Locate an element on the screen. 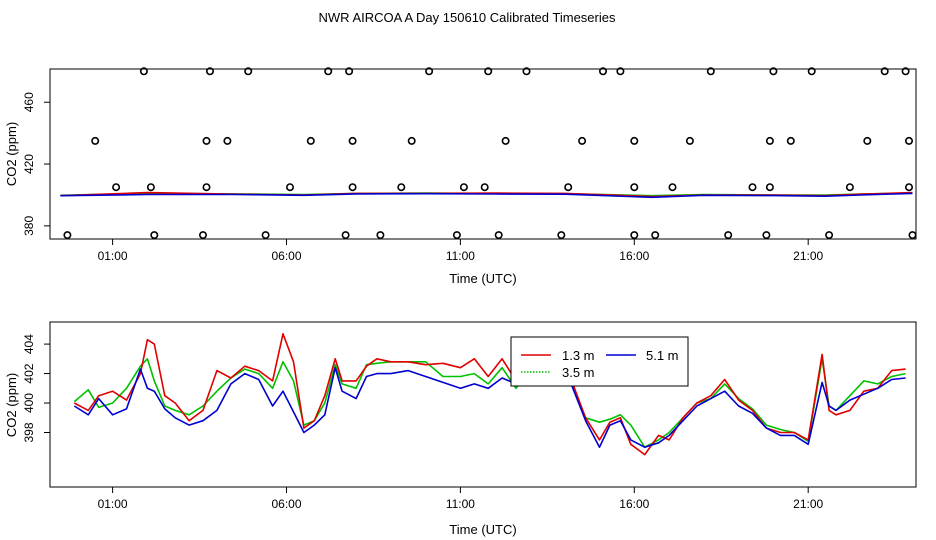  legend: 1.3 m 3.5 m 5.1 m is located at coordinates (599, 361).